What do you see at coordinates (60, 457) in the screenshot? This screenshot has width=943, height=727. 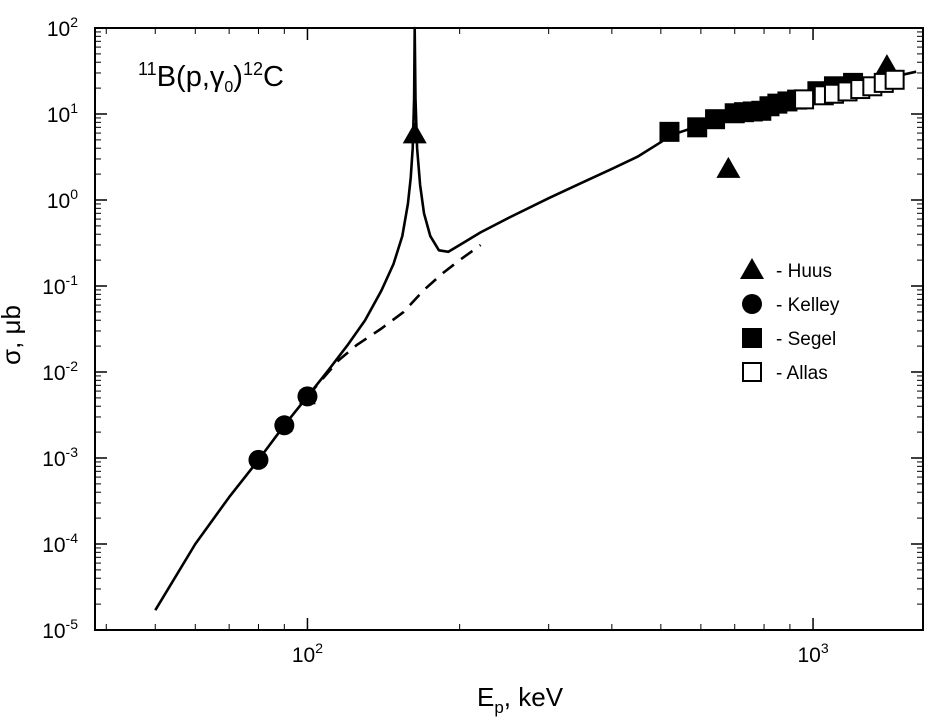 I see `y-tick-label: 10⁻³` at bounding box center [60, 457].